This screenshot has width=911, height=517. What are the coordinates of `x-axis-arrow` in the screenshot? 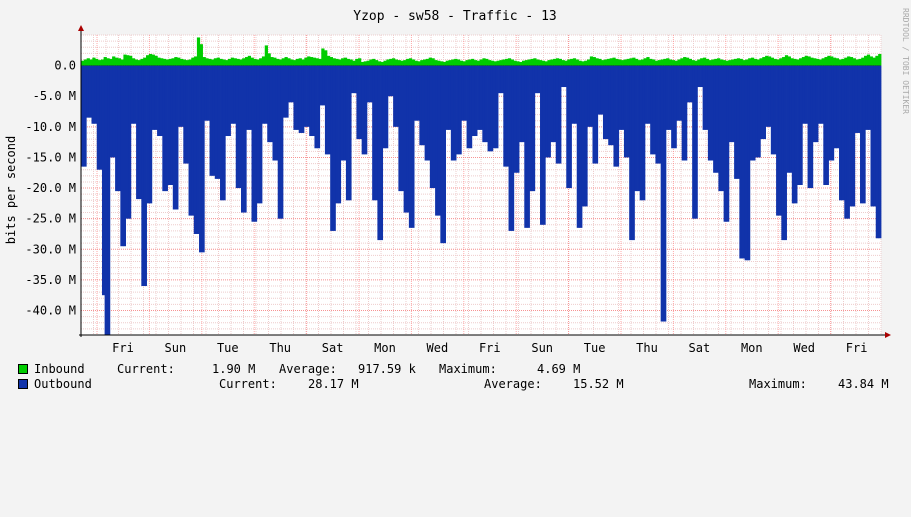 It's located at (888, 335).